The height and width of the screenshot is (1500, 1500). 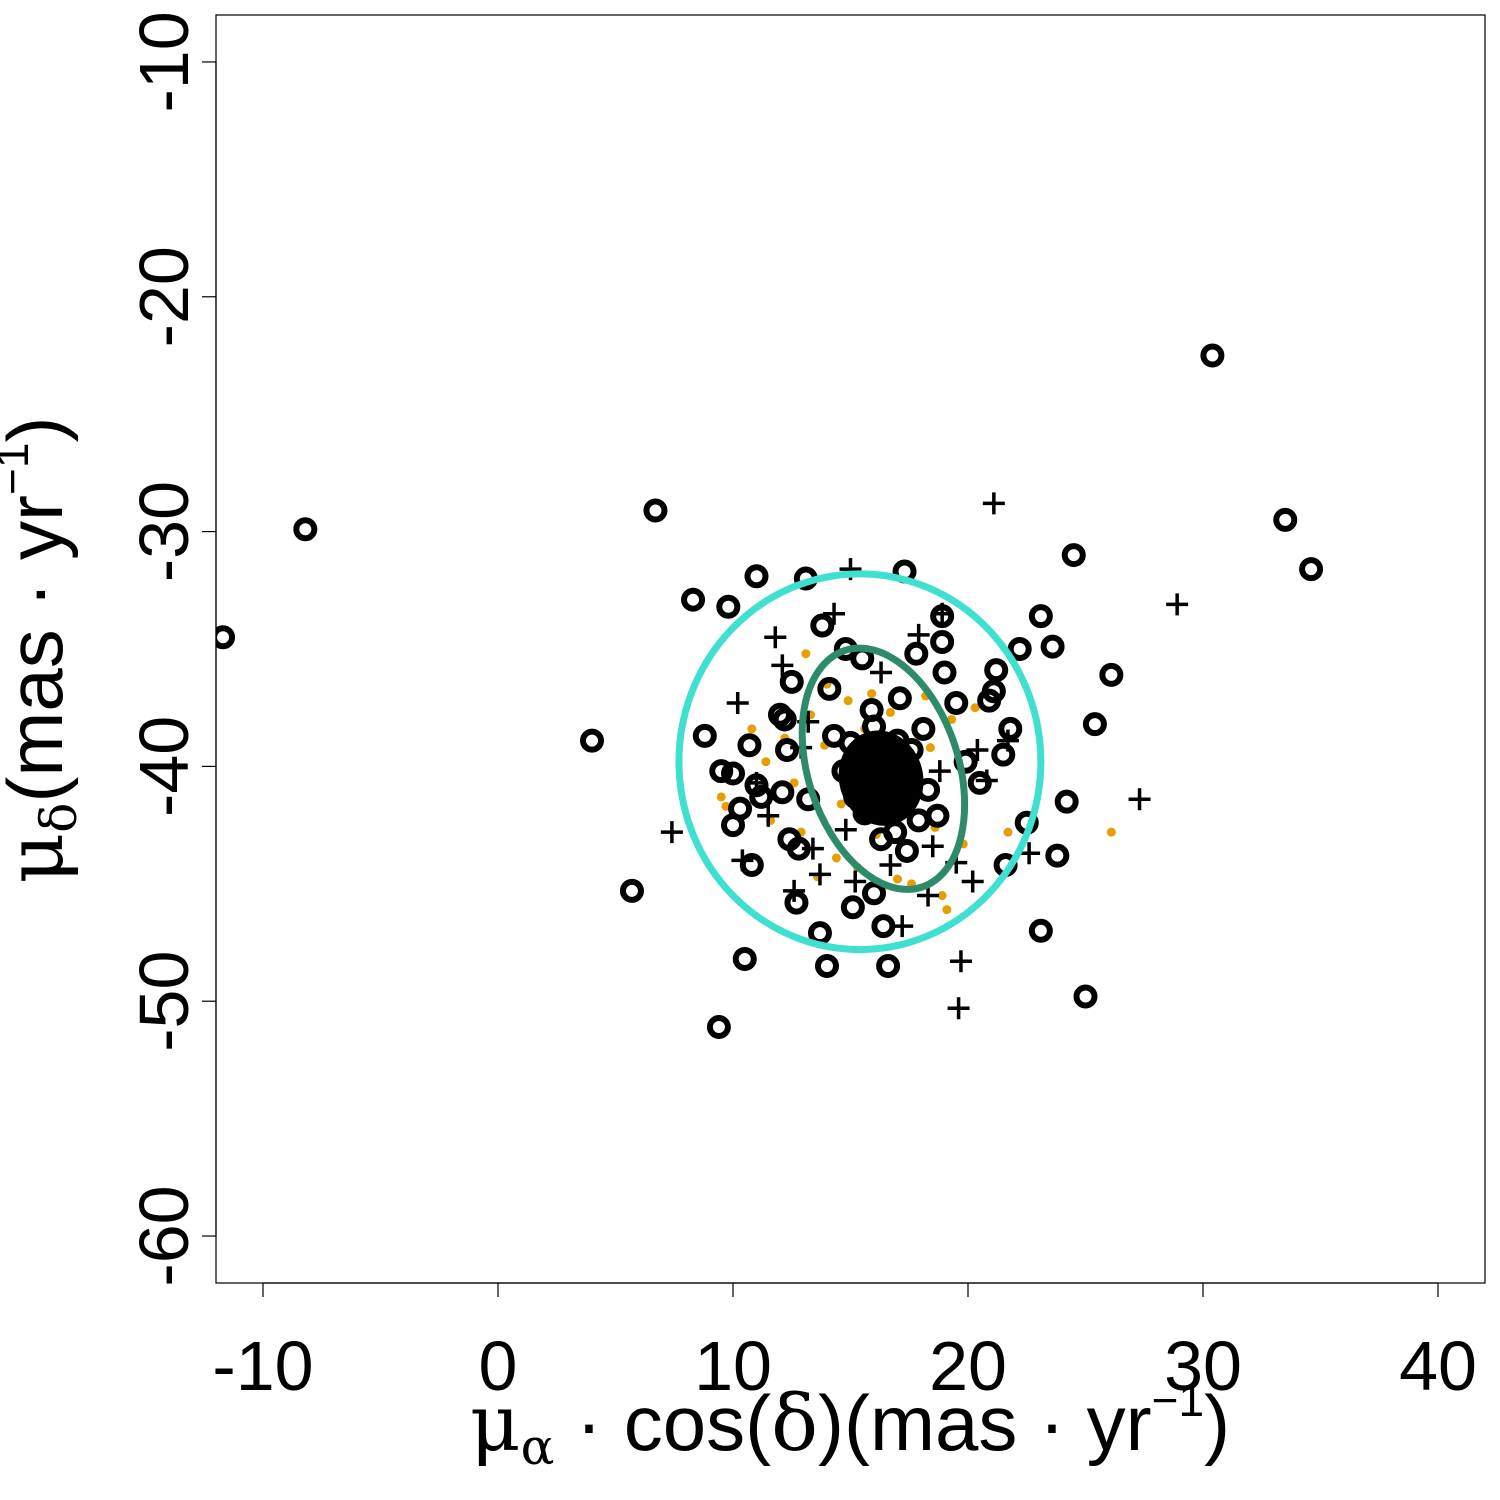 What do you see at coordinates (164, 531) in the screenshot?
I see `y-tick-label: -30` at bounding box center [164, 531].